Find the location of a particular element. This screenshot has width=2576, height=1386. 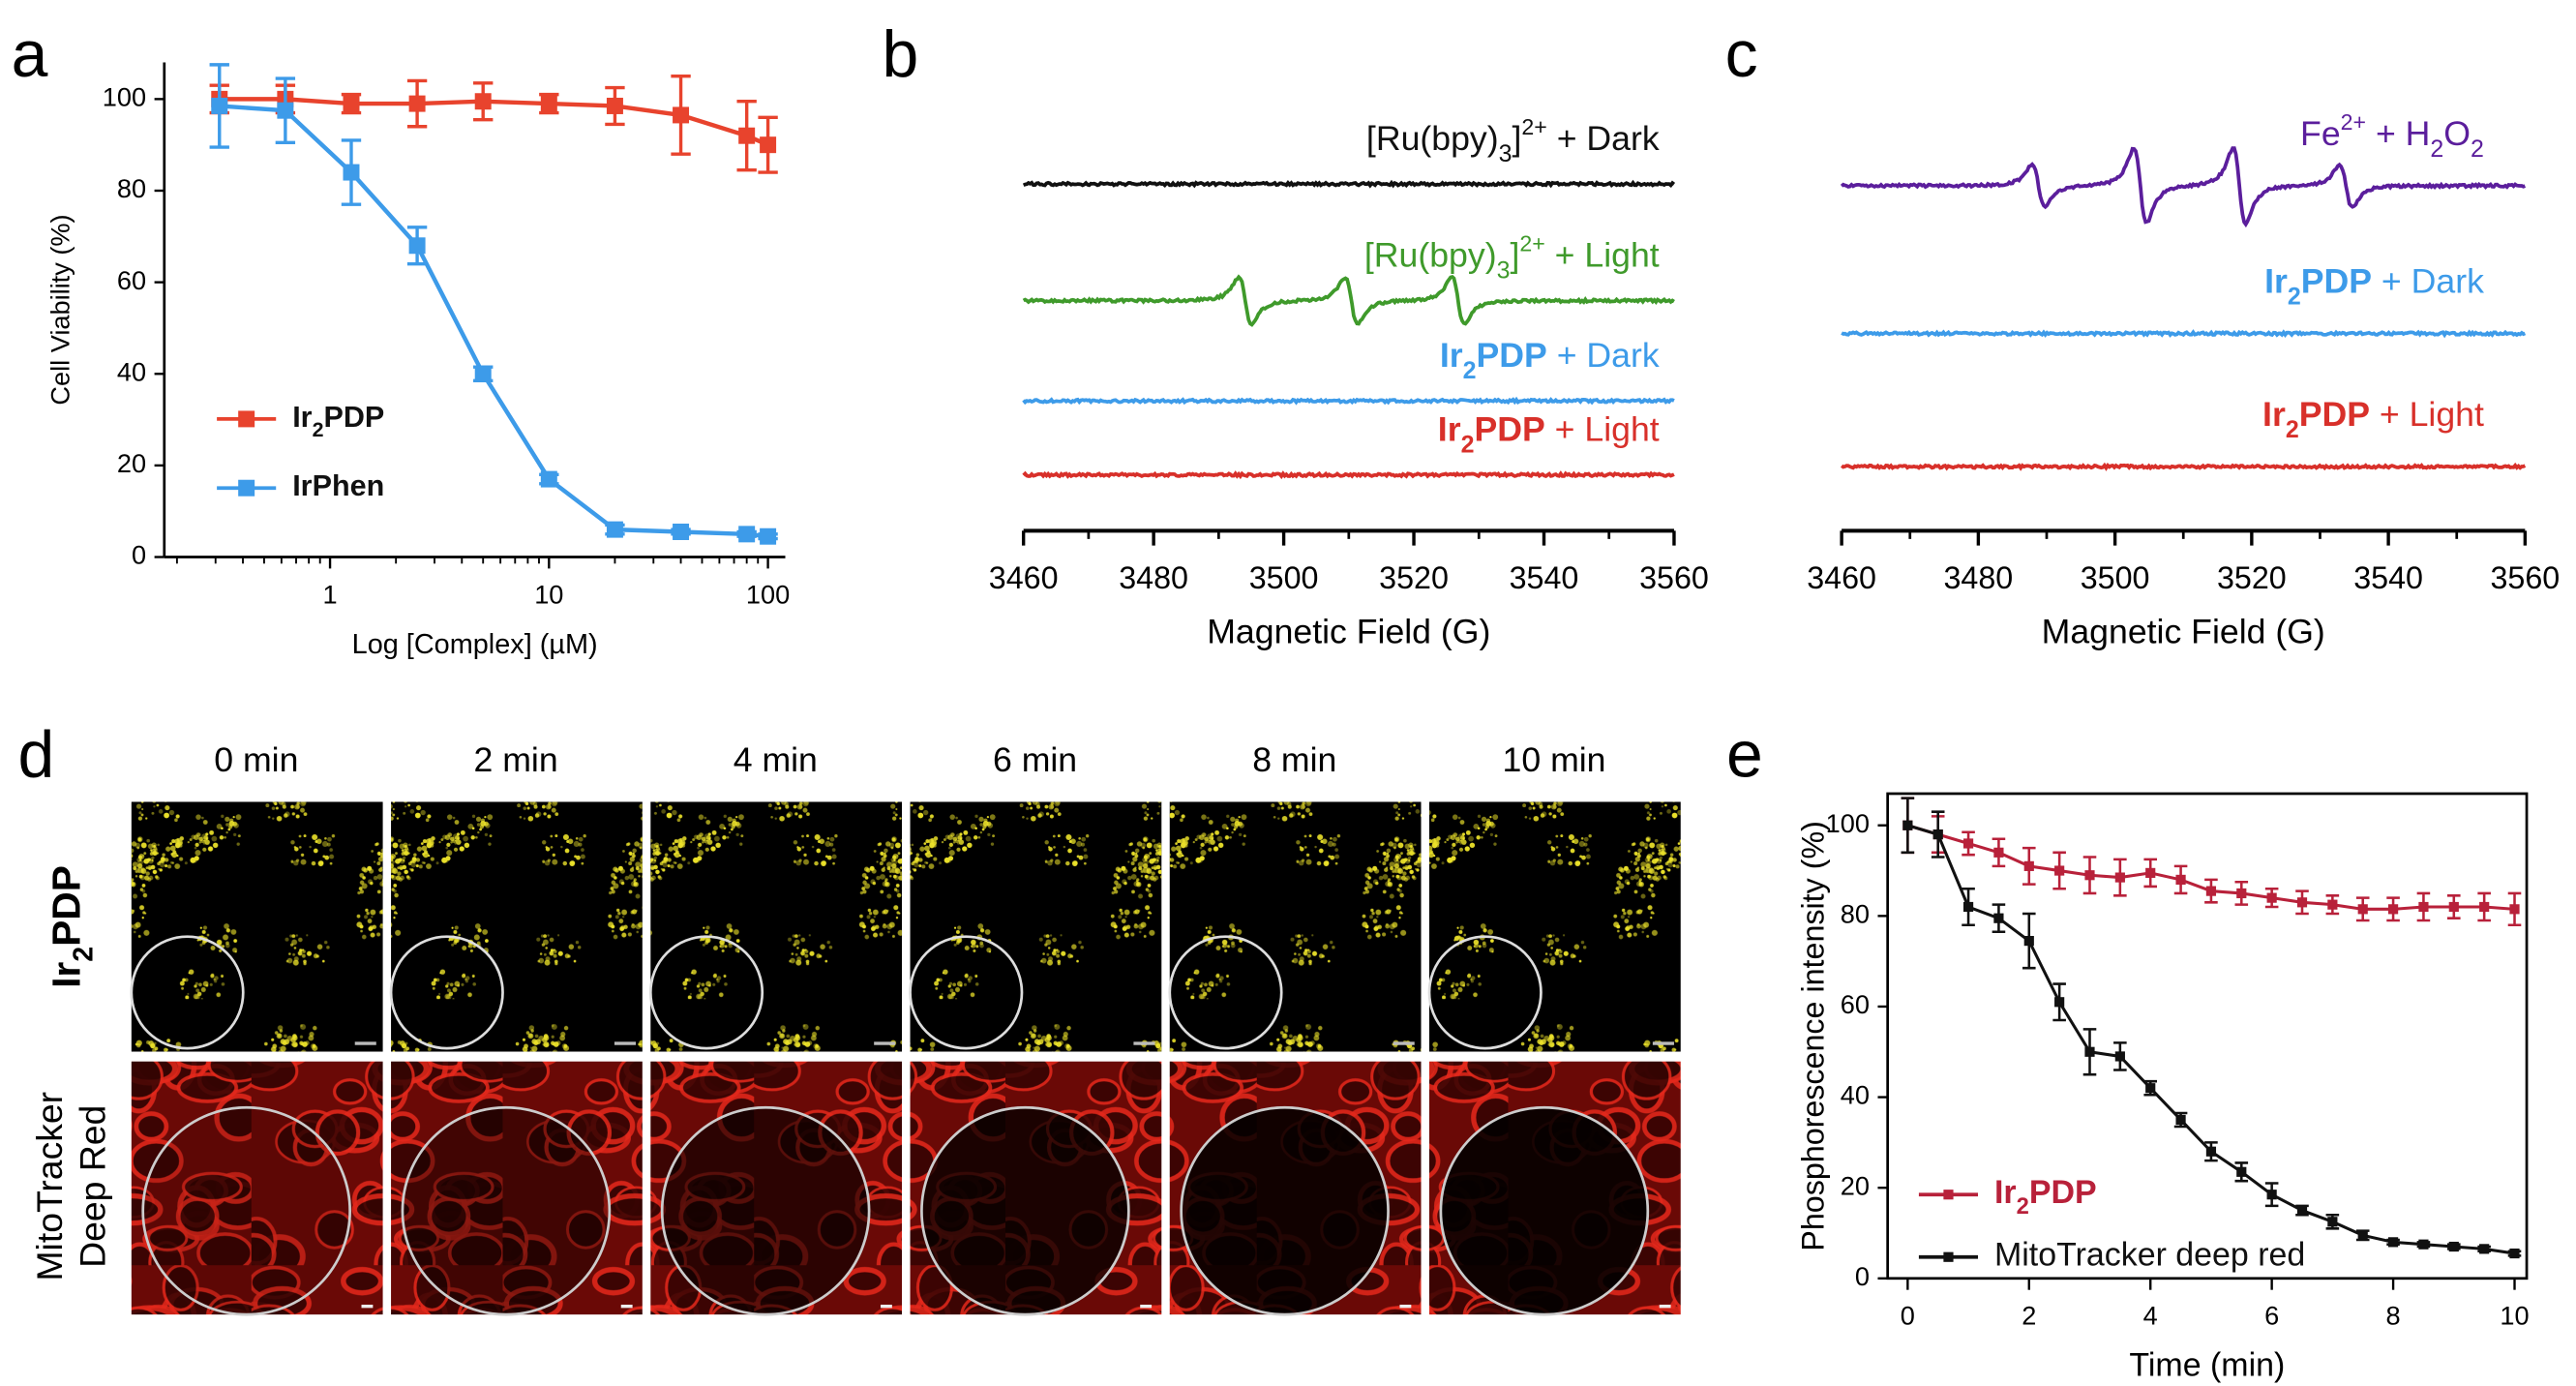

text-part: [Ru(bpy) is located at coordinates (1432, 138).